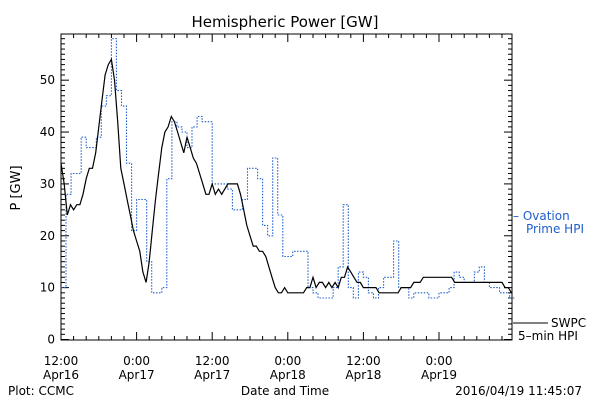 Image resolution: width=600 pixels, height=400 pixels. What do you see at coordinates (41, 391) in the screenshot?
I see `footer-plot-credit: Plot: CCMC` at bounding box center [41, 391].